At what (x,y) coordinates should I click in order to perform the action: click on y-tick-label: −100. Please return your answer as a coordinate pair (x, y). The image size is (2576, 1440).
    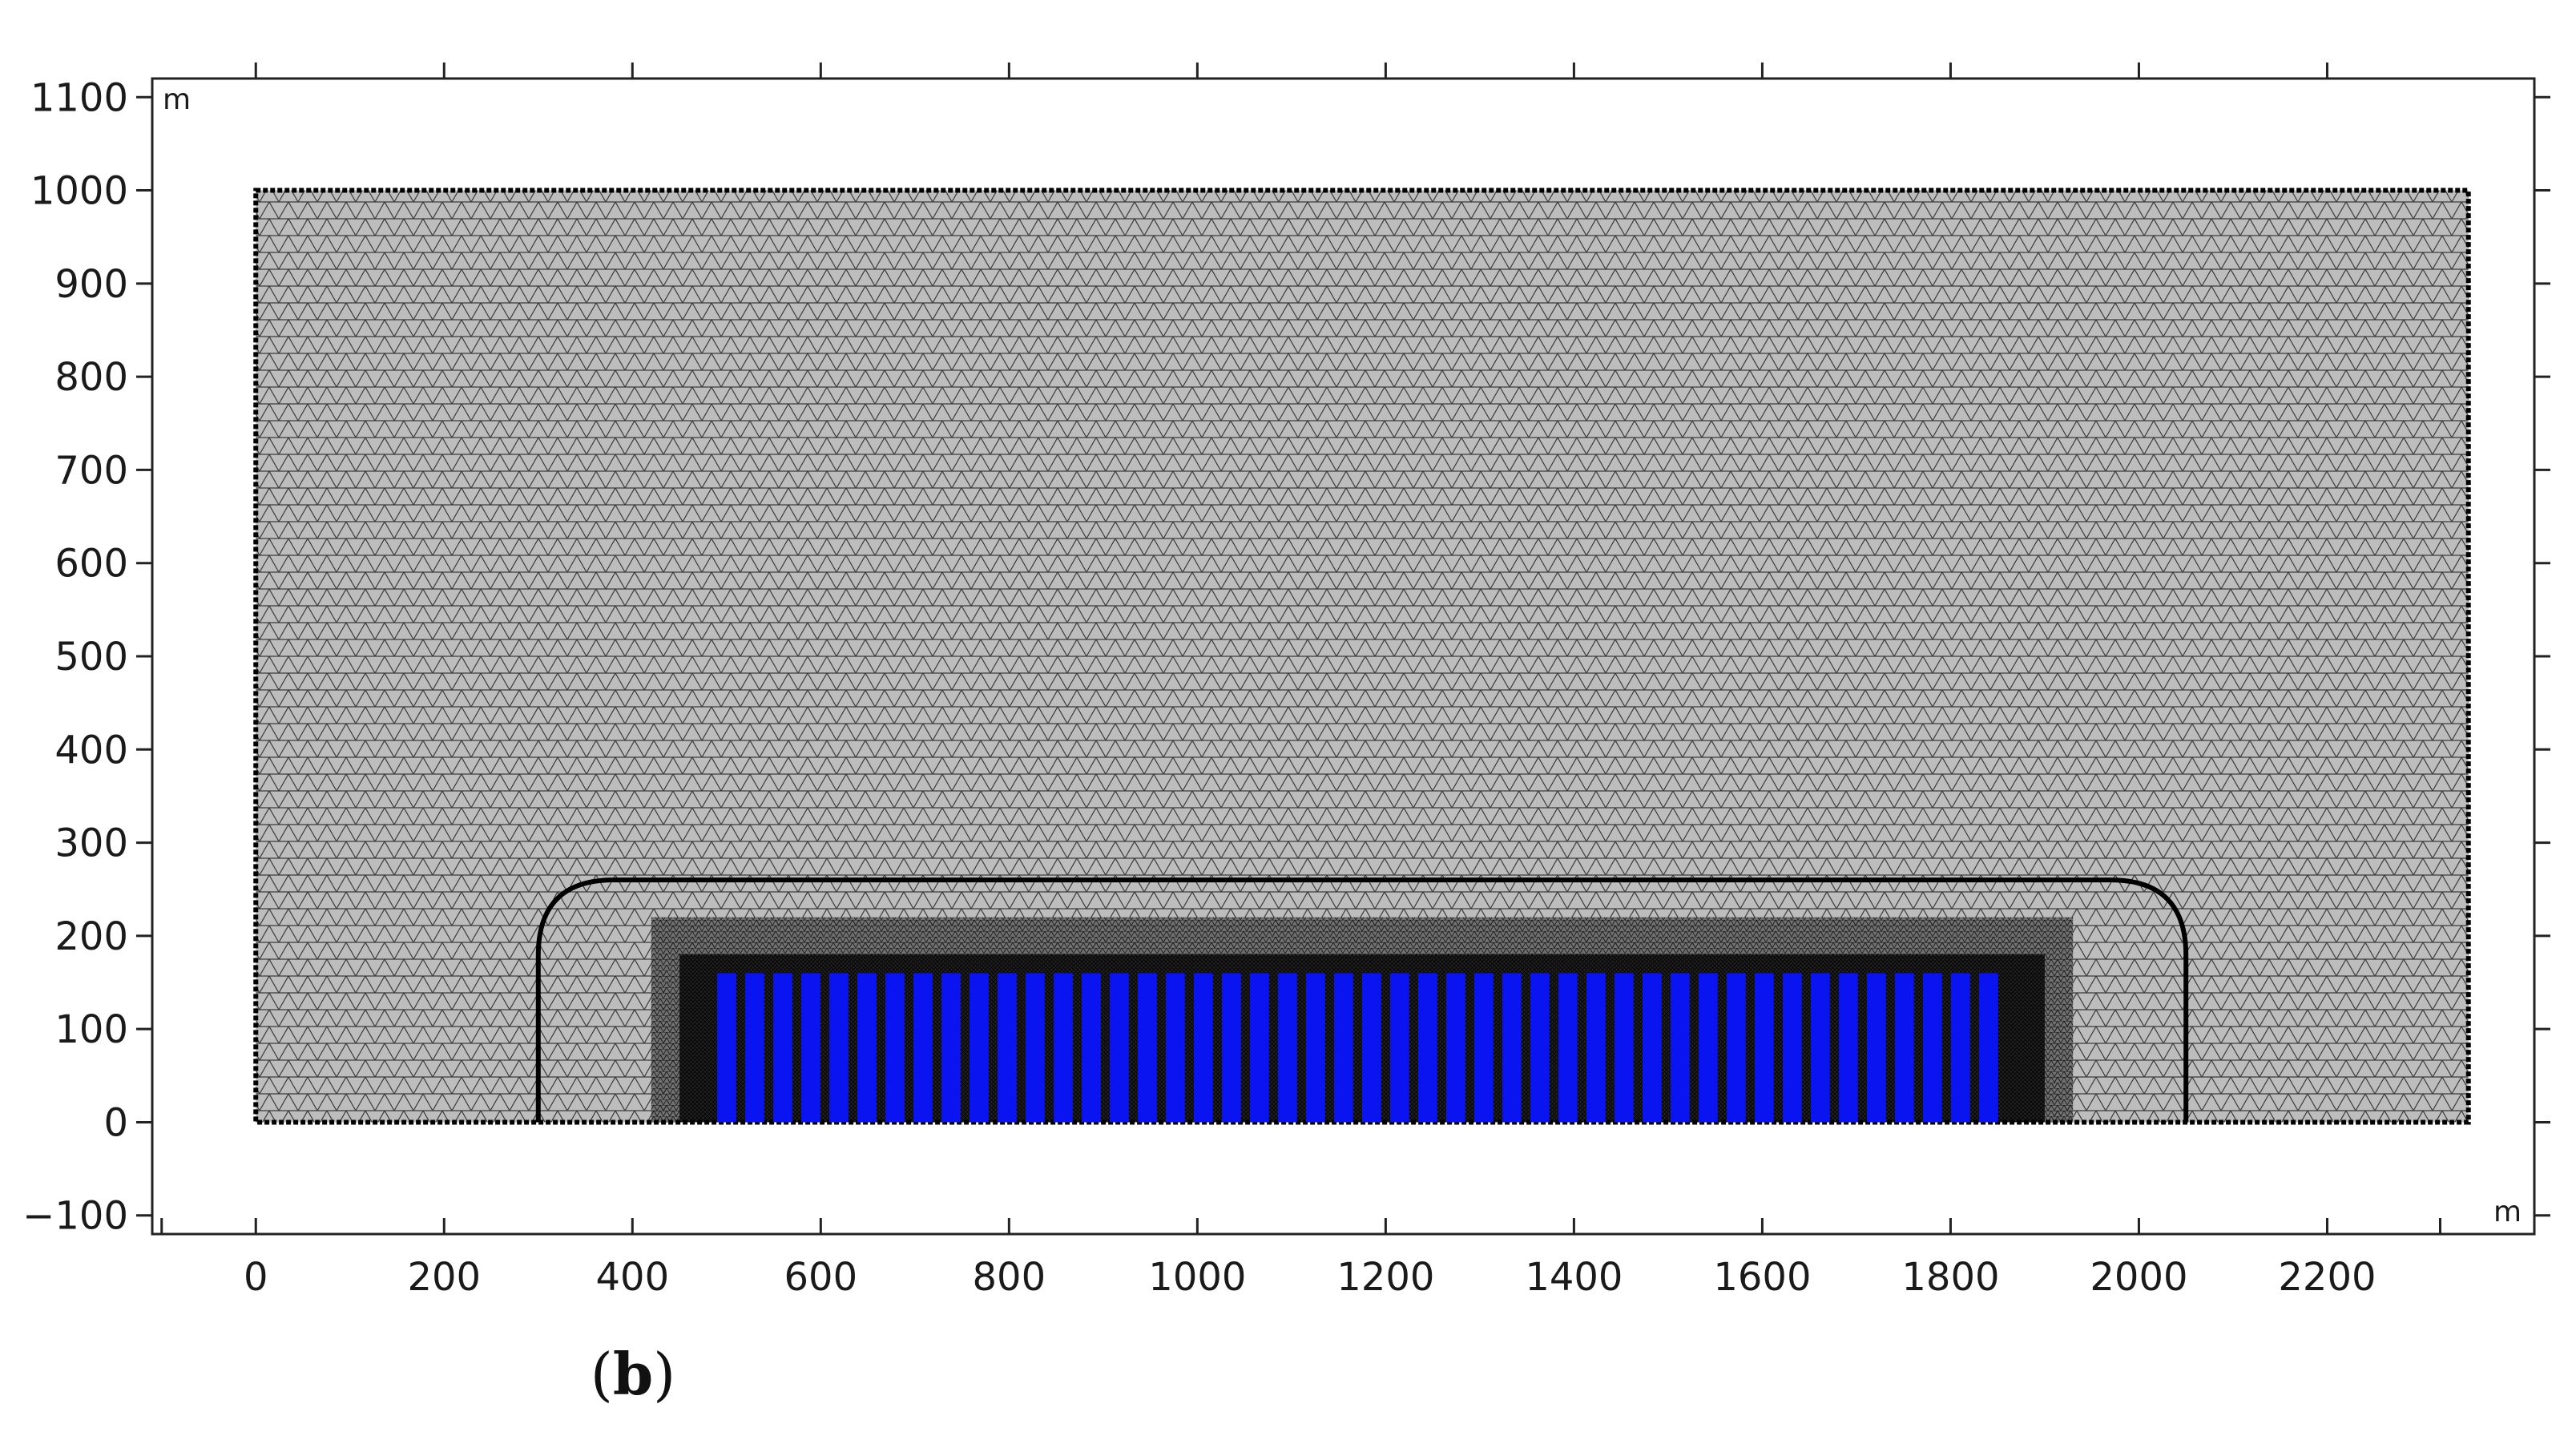
    Looking at the image, I should click on (75, 1216).